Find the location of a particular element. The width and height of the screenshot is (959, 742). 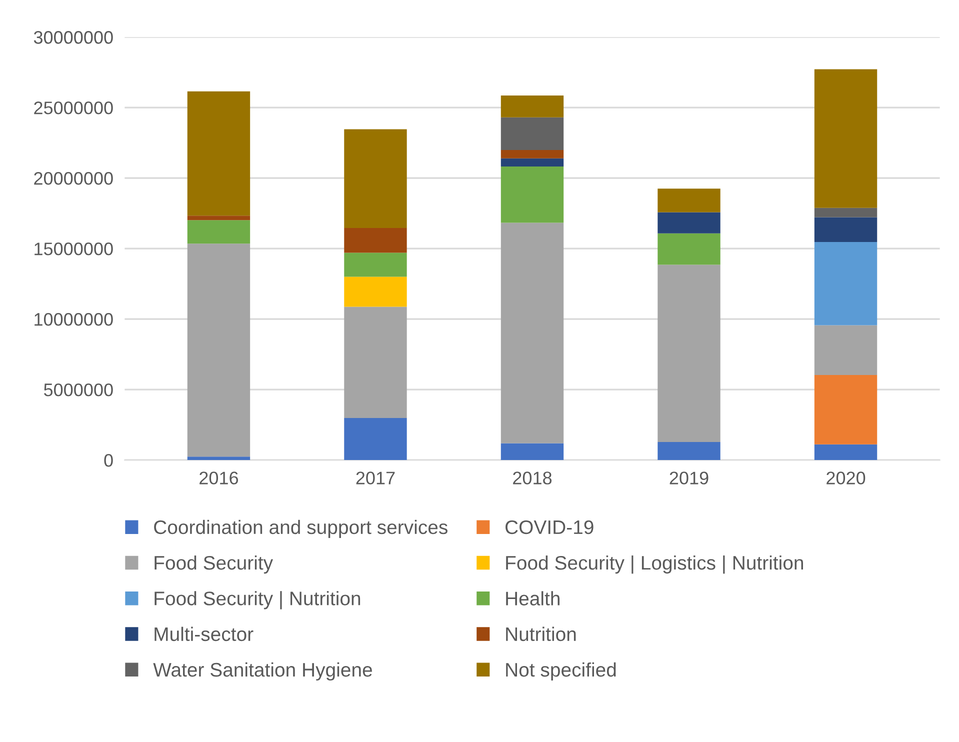

y-tick-label: 10000000 is located at coordinates (73, 319).